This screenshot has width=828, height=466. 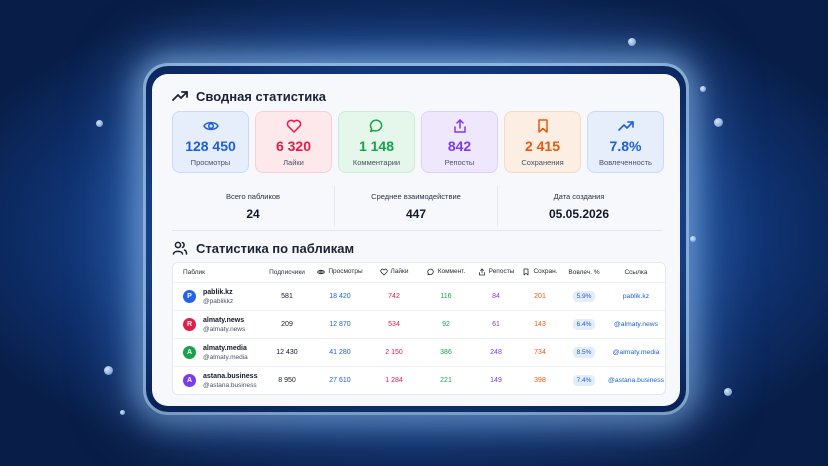 What do you see at coordinates (253, 196) in the screenshot?
I see `total-publics-label: Всего пабликов` at bounding box center [253, 196].